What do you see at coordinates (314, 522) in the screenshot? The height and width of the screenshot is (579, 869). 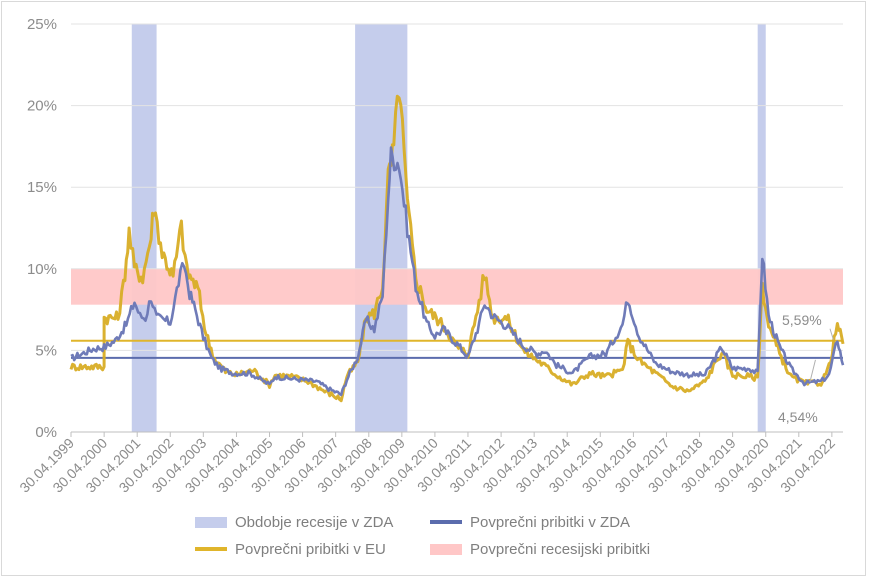 I see `legend-label: Obdobje recesije v ZDA` at bounding box center [314, 522].